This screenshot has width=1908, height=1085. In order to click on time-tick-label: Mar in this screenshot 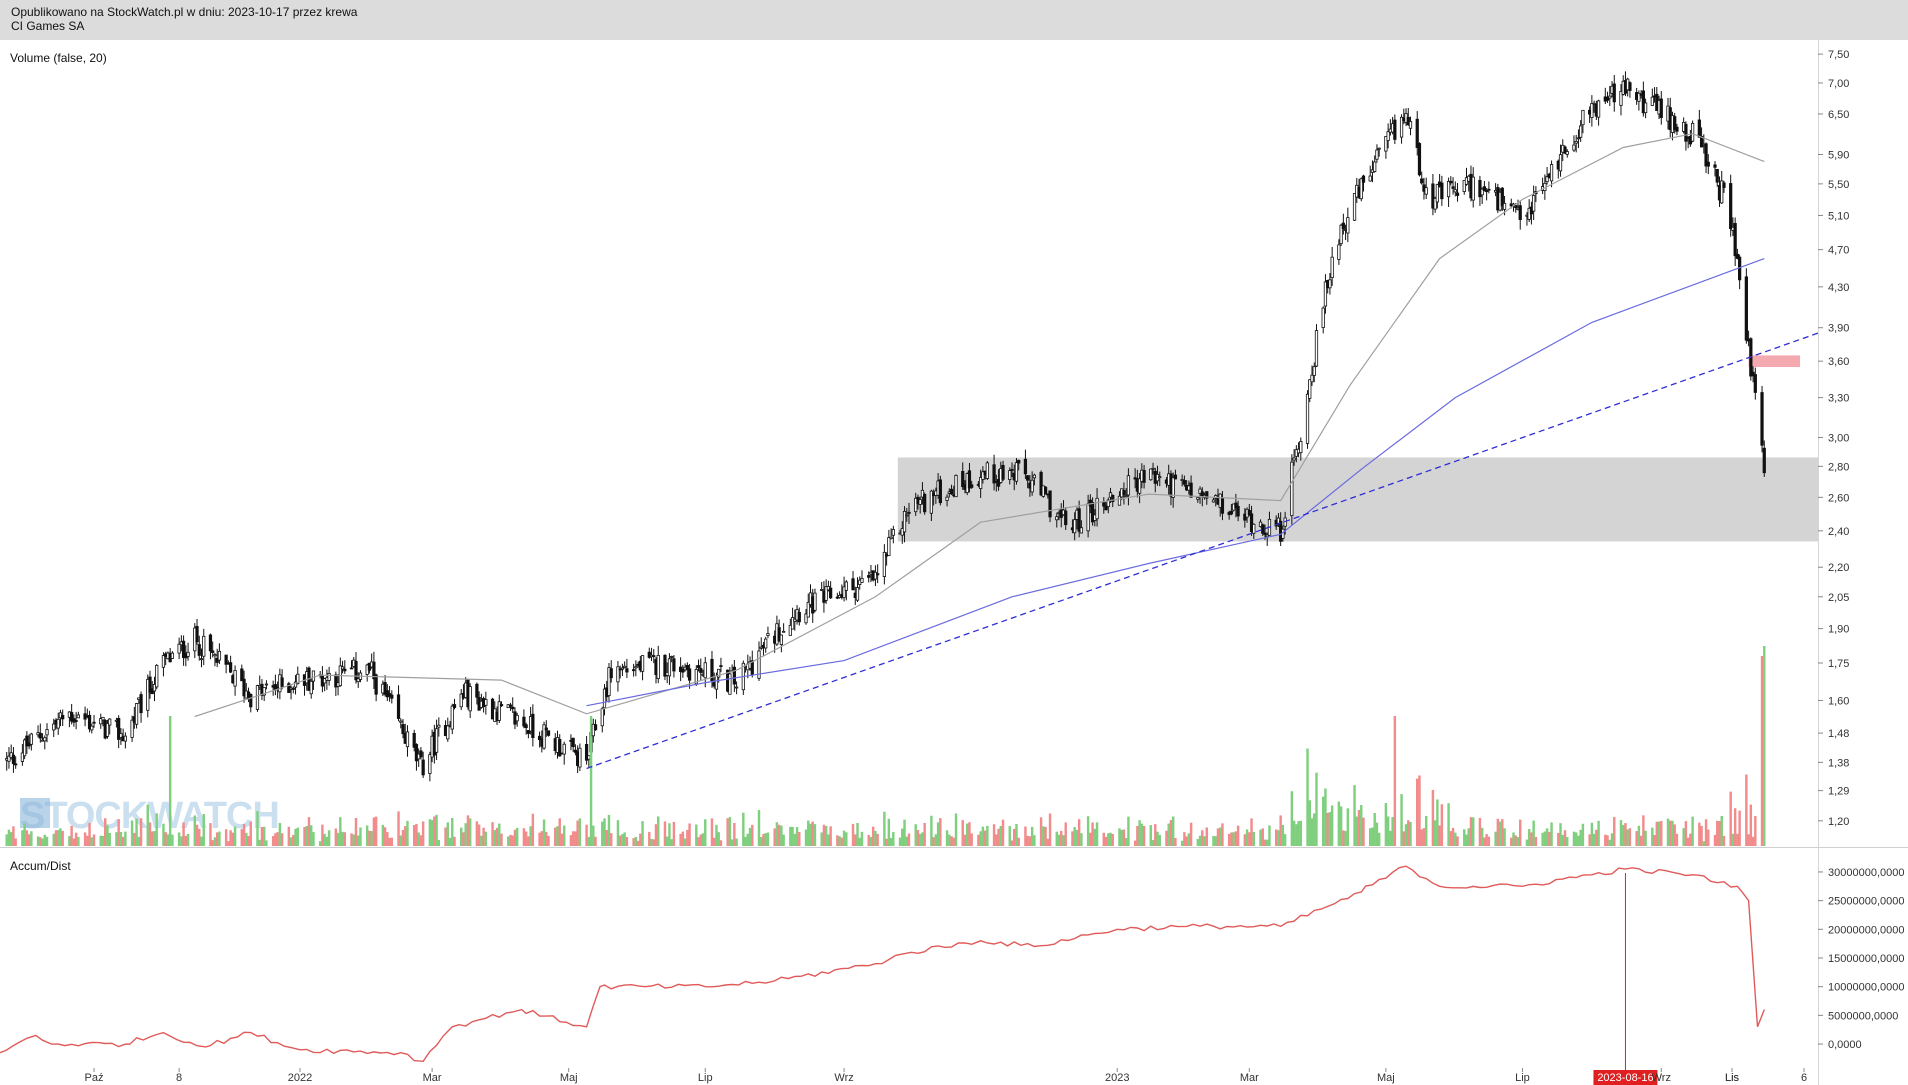, I will do `click(1249, 1078)`.